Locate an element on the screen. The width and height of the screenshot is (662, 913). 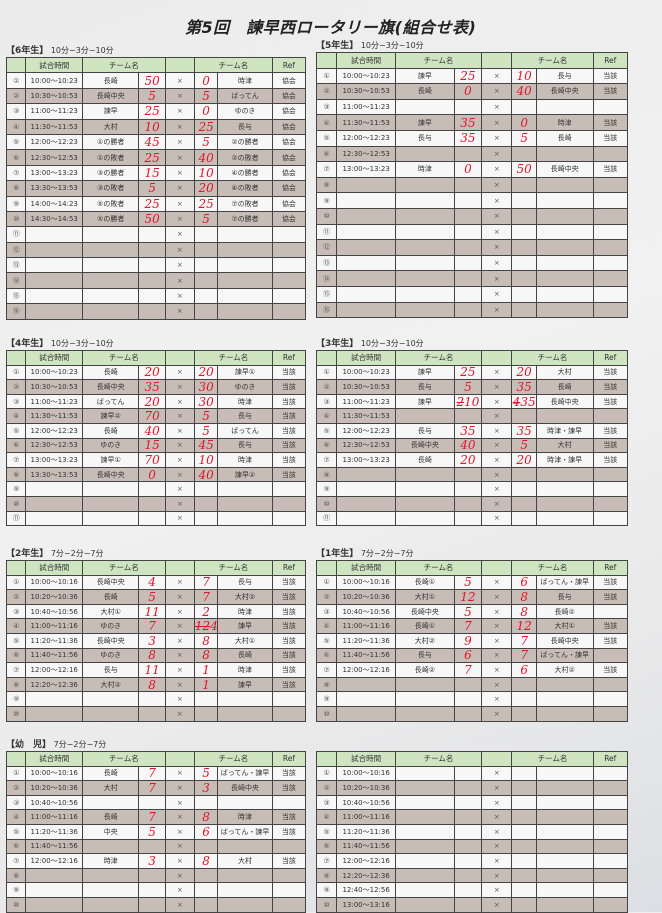
match-number: ⑧ is located at coordinates (16, 684).